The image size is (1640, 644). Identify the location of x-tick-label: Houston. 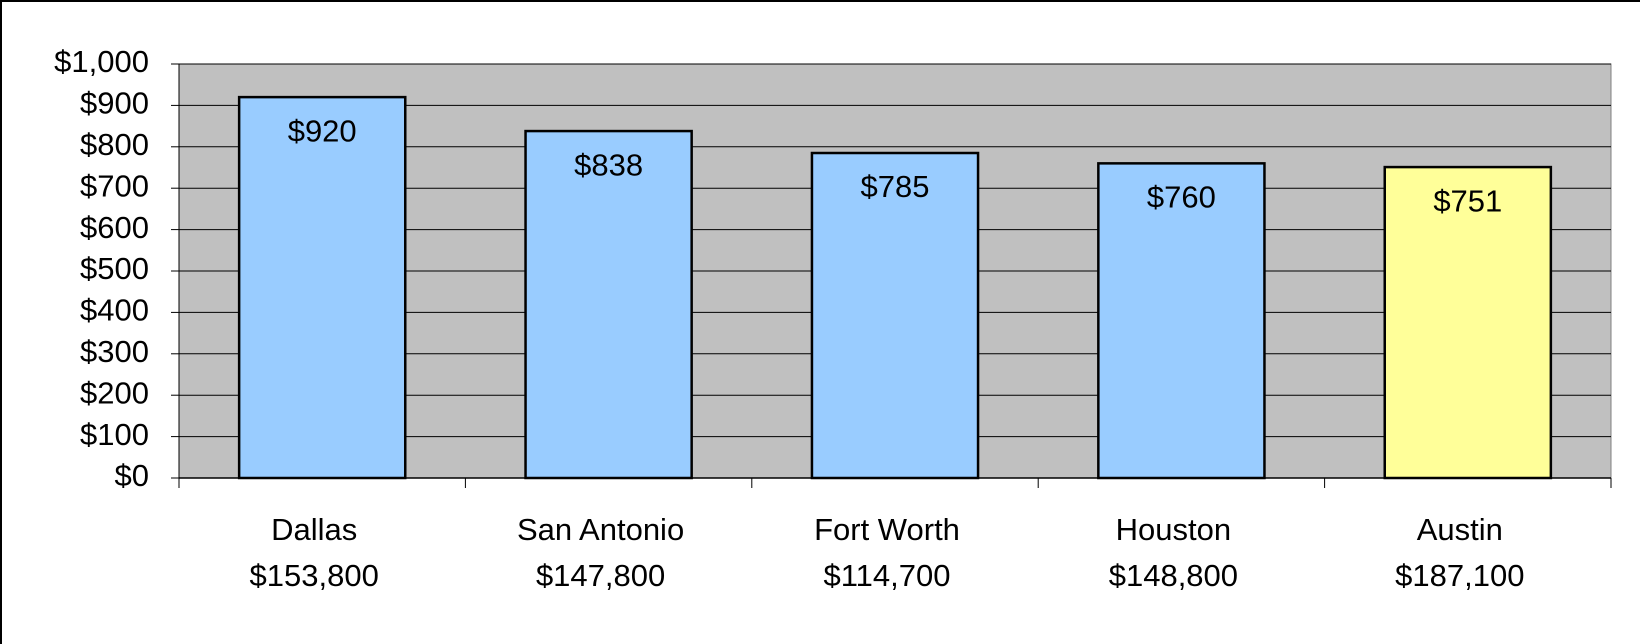
(1173, 529).